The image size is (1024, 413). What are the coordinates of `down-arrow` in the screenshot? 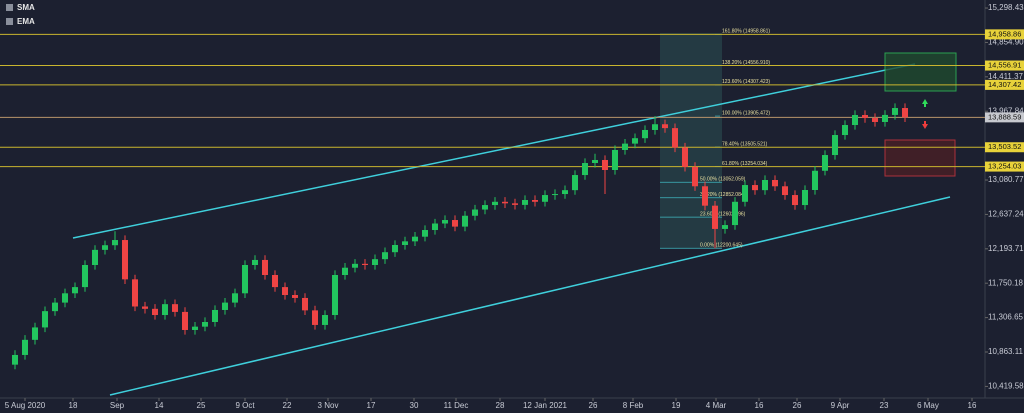 It's located at (925, 125).